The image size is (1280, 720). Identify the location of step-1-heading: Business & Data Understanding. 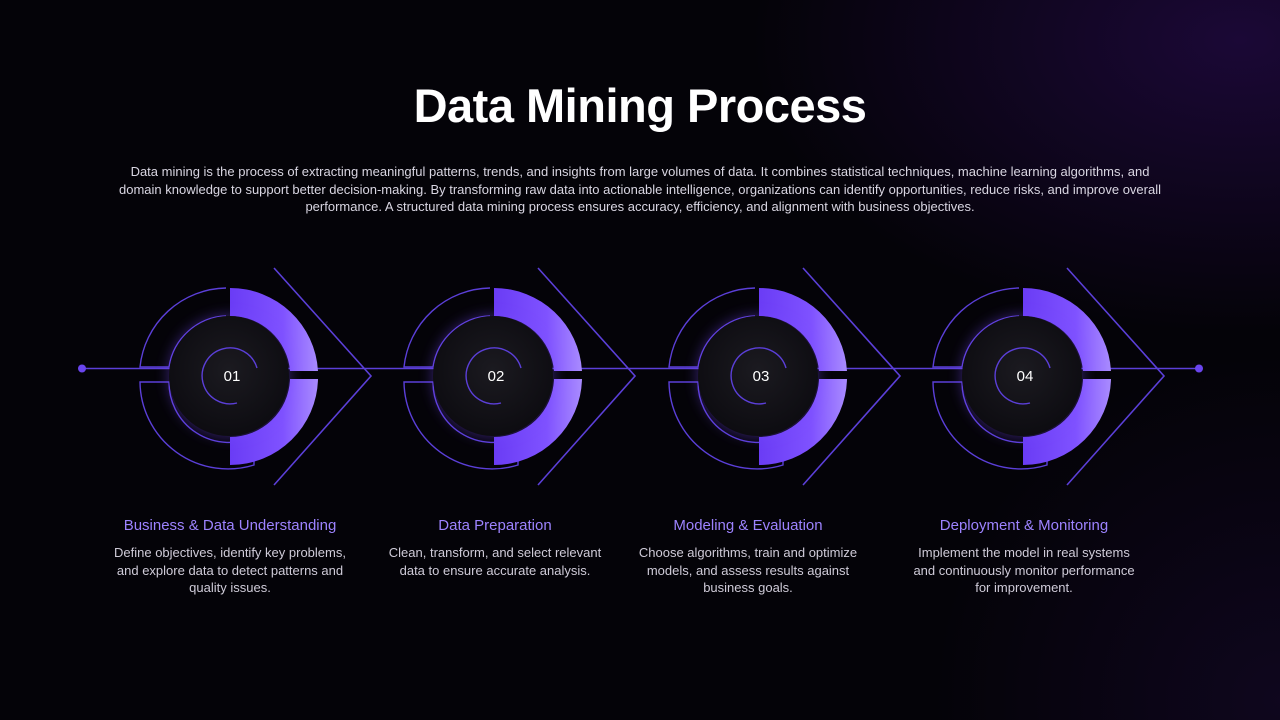
(230, 525).